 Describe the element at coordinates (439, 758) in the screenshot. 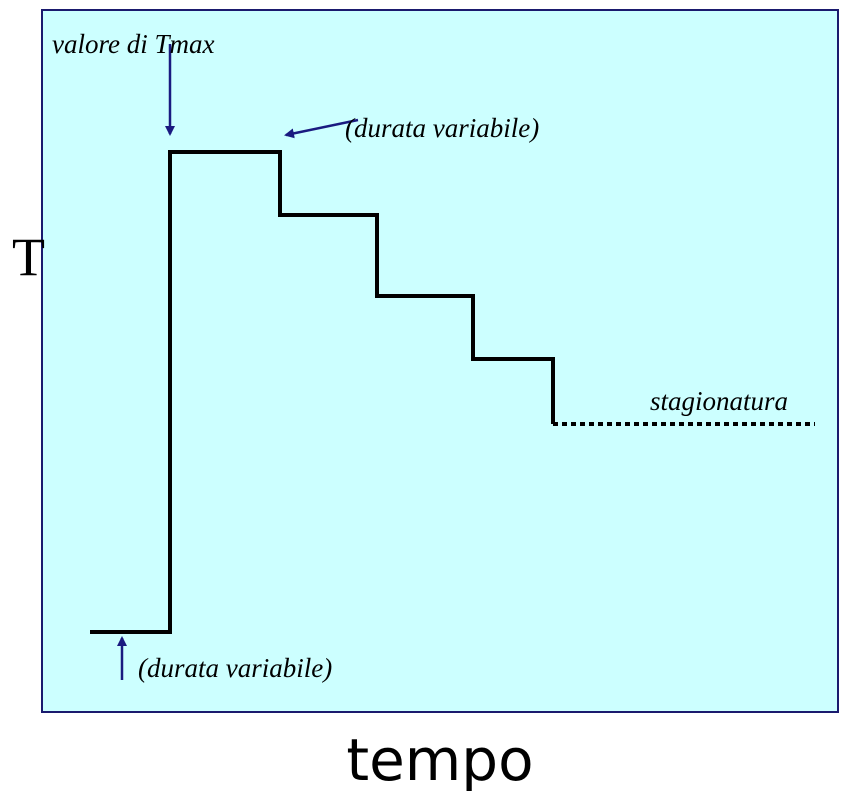

I see `x-axis-label: tempo` at that location.